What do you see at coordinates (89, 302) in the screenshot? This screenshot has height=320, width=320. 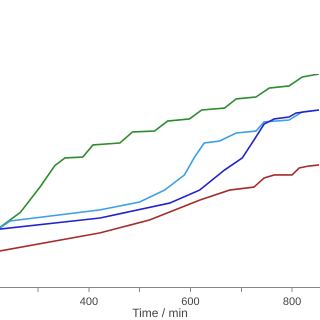 I see `x-tick-label: 400` at bounding box center [89, 302].